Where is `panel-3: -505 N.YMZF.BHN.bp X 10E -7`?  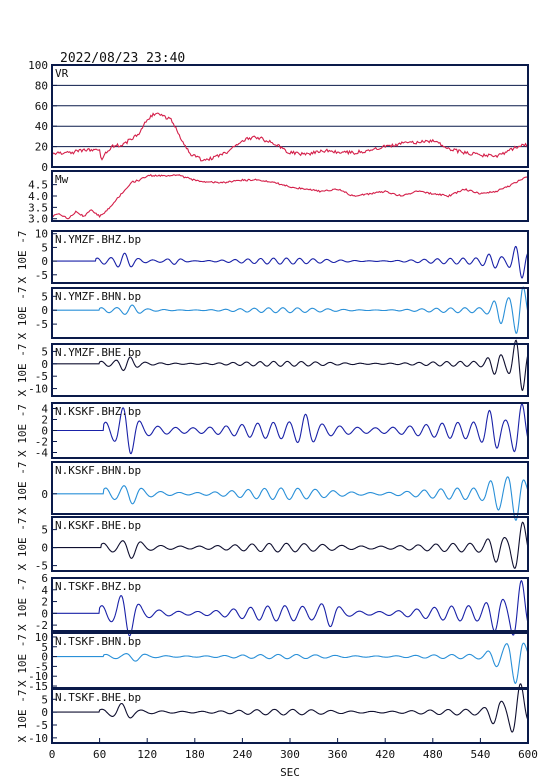 panel-3: -505 N.YMZF.BHN.bp X 10E -7 is located at coordinates (272, 313).